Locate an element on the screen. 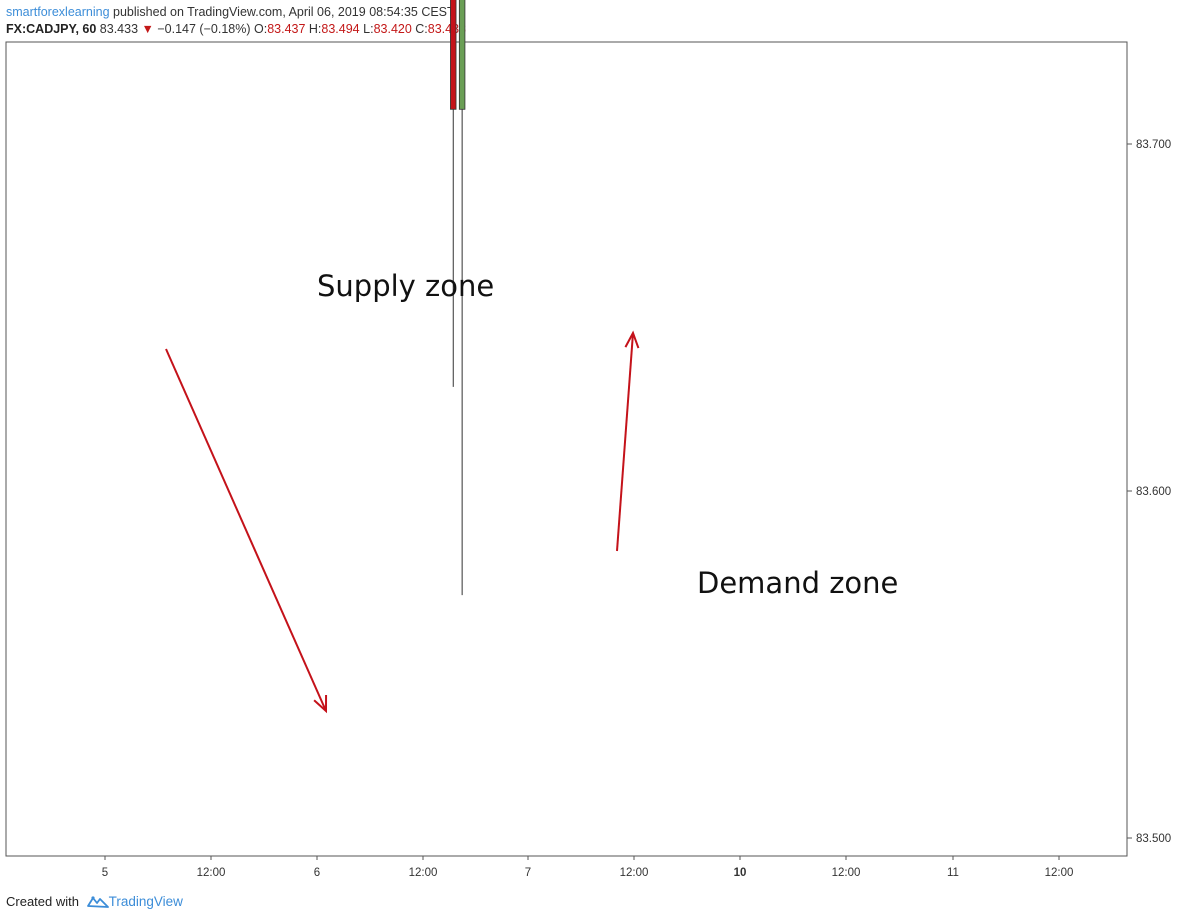  symbol-label: FX:CADJPY, 60 is located at coordinates (51, 29).